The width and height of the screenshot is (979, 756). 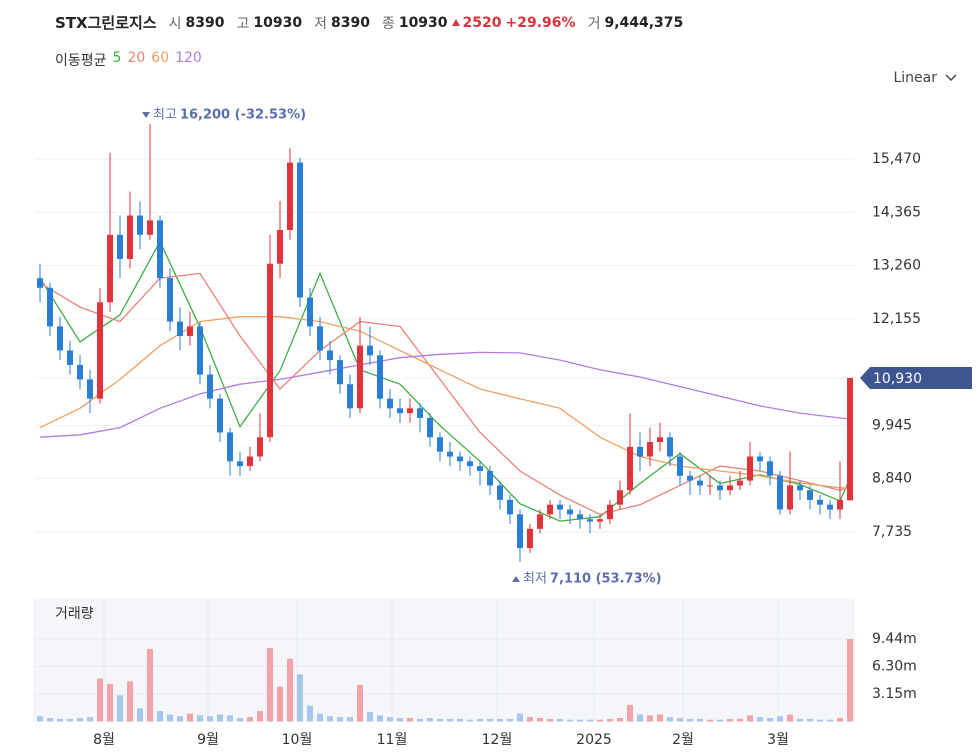 What do you see at coordinates (644, 22) in the screenshot?
I see `volume-value: 9,444,375` at bounding box center [644, 22].